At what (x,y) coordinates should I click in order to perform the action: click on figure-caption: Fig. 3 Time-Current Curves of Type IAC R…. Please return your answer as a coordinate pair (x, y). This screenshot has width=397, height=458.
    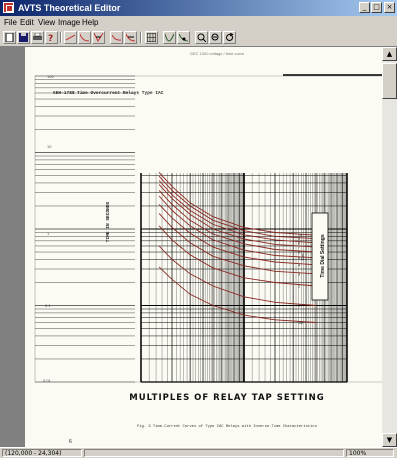
    Looking at the image, I should click on (227, 426).